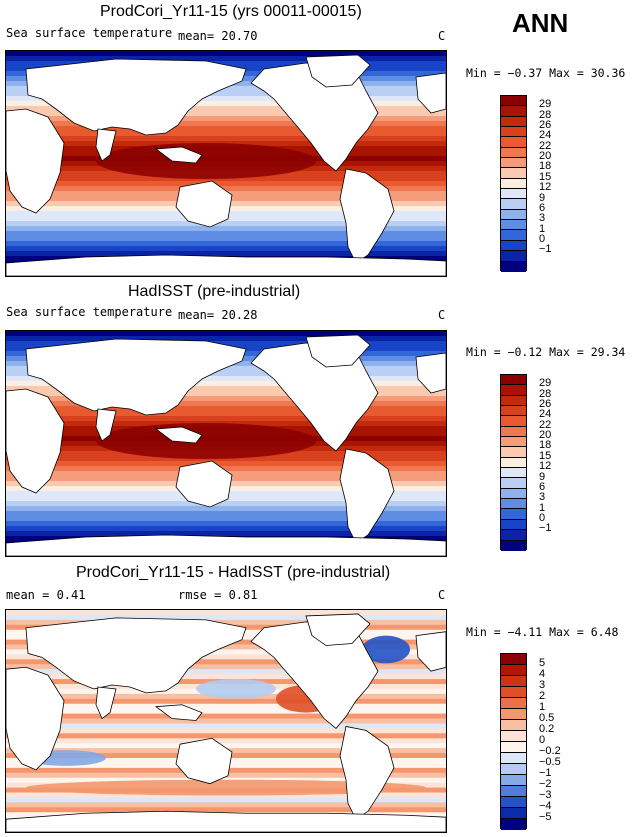 The image size is (644, 837). Describe the element at coordinates (542, 486) in the screenshot. I see `colorbar-tick-label: 6` at that location.